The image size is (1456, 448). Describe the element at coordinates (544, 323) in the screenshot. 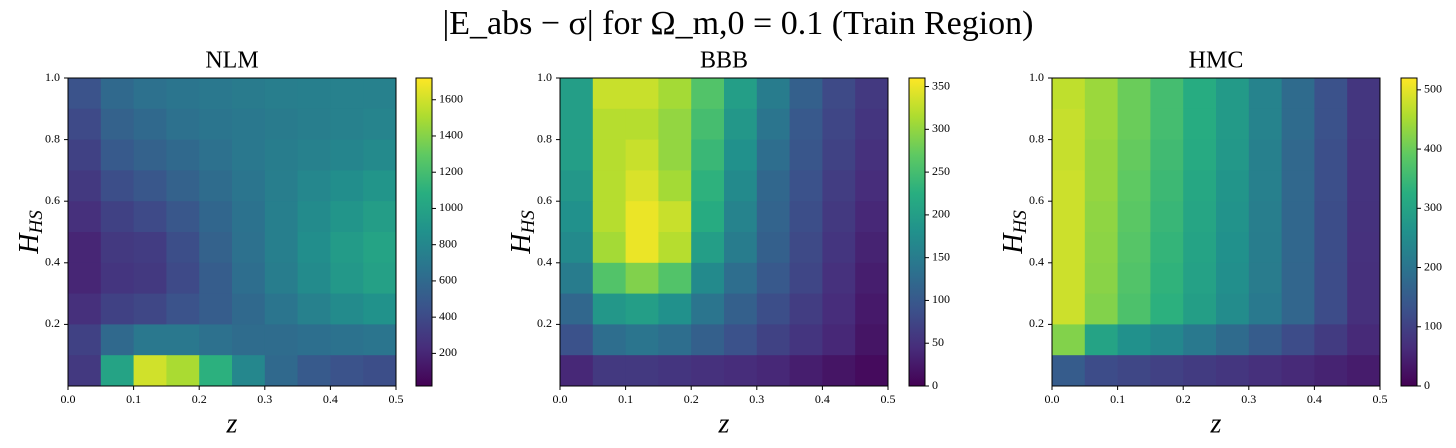

I see `y-tick-label: 0.2` at that location.